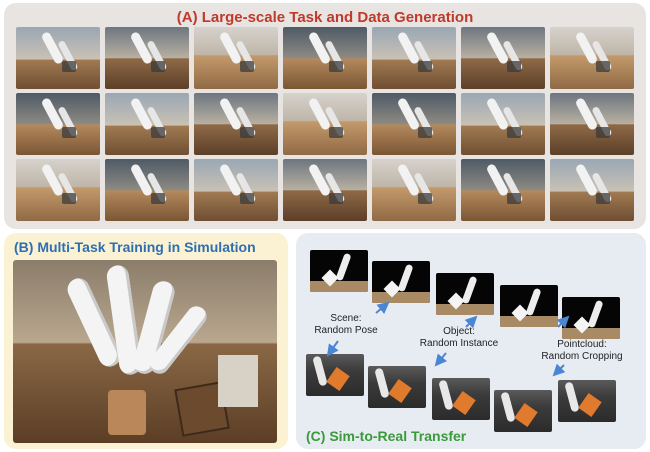 This screenshot has width=650, height=452. I want to click on caption-scene: Scene: Random Pose, so click(346, 325).